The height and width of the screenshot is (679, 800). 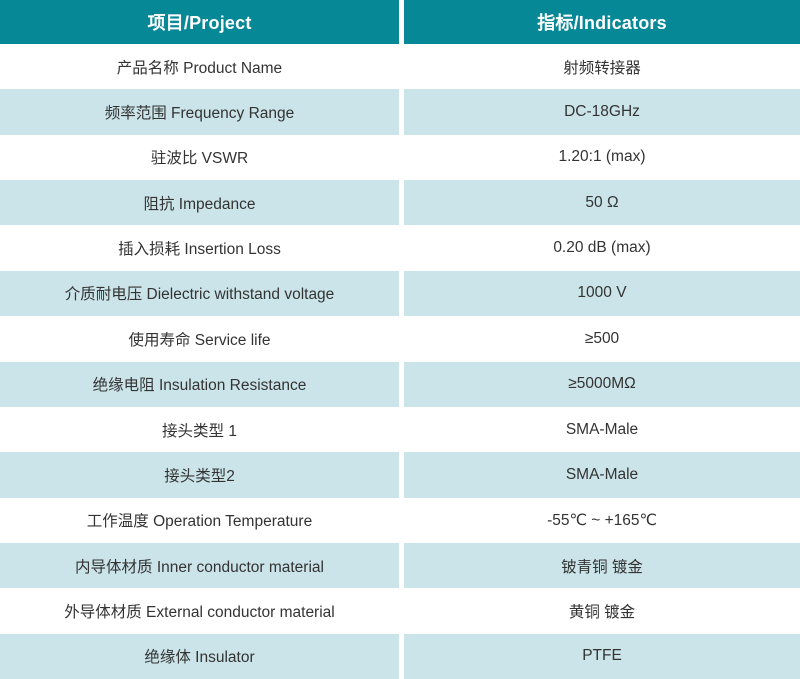 What do you see at coordinates (400, 384) in the screenshot?
I see `table-row: 绝缘电阻 Insulation Resistance ≥5000MΩ` at bounding box center [400, 384].